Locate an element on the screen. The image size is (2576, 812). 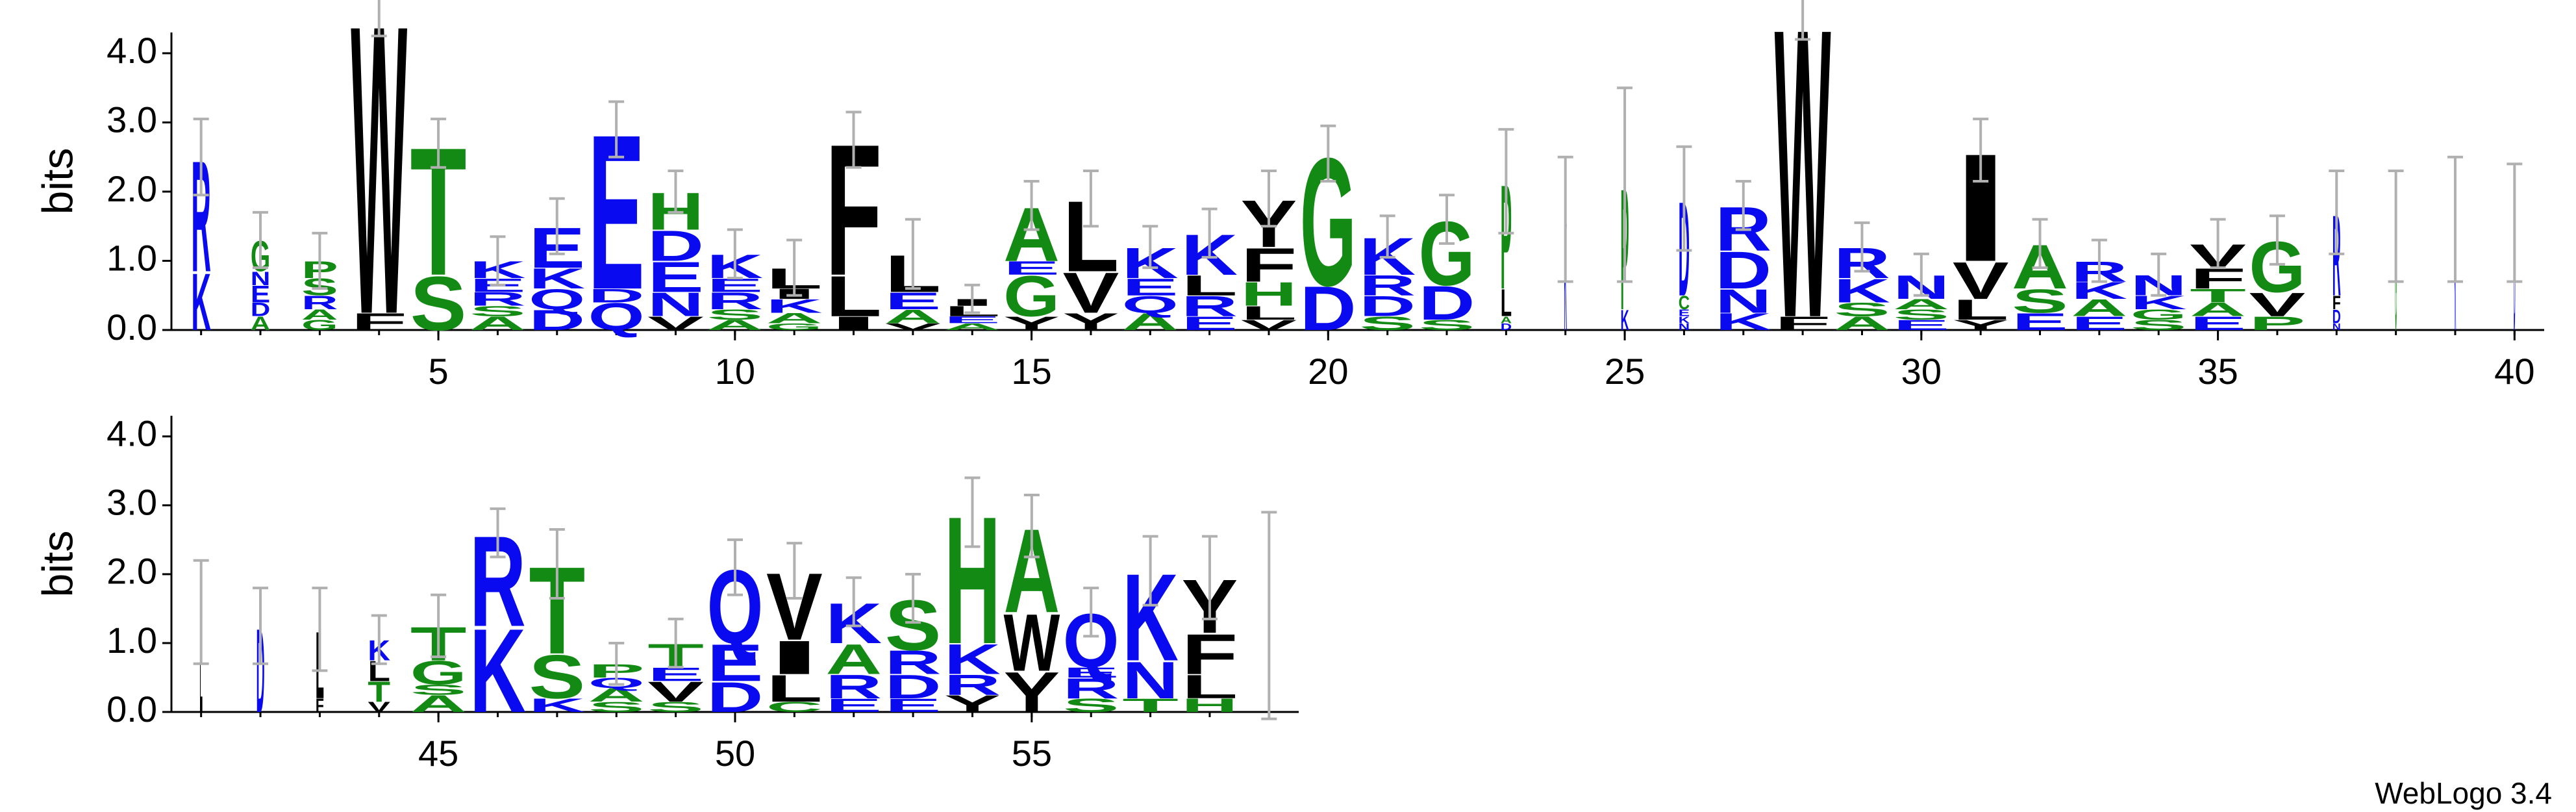
logo-letter: I is located at coordinates (794, 657).